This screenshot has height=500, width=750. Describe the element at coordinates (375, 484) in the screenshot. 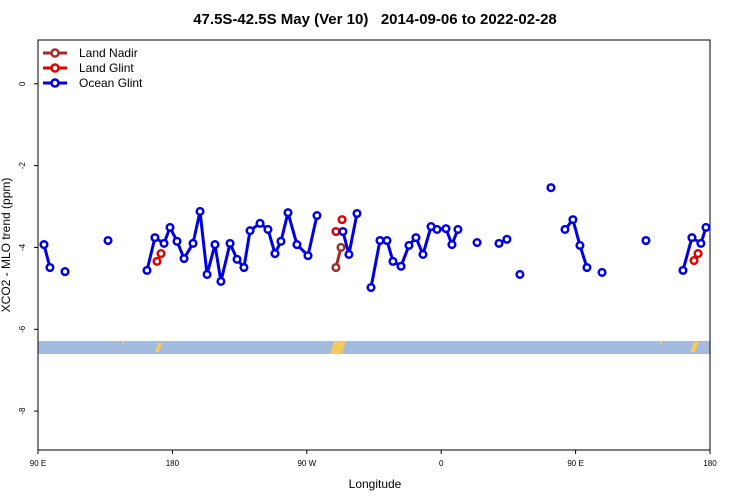

I see `x-axis-label: Longitude` at that location.